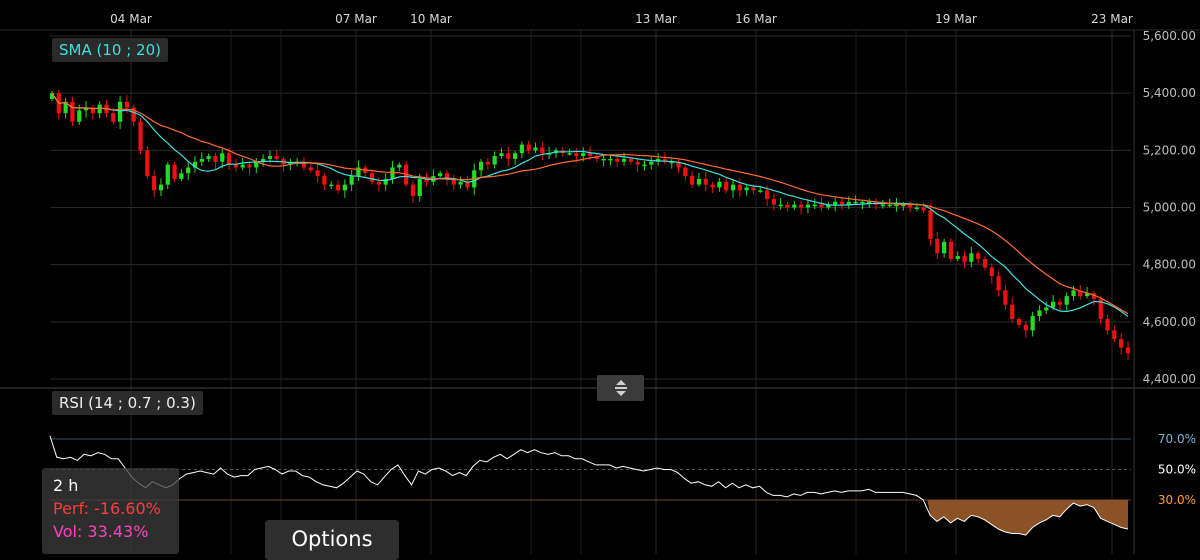  Describe the element at coordinates (1169, 150) in the screenshot. I see `y-tick-label: 5,200.00` at that location.